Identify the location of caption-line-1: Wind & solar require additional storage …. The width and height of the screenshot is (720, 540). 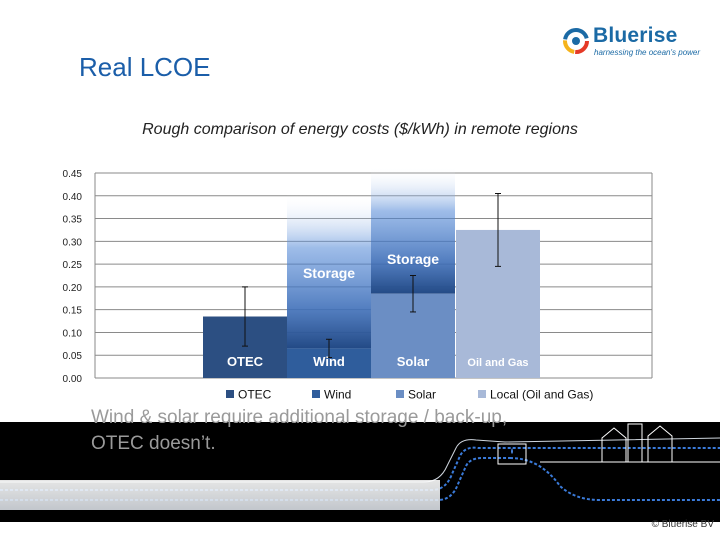
(299, 417).